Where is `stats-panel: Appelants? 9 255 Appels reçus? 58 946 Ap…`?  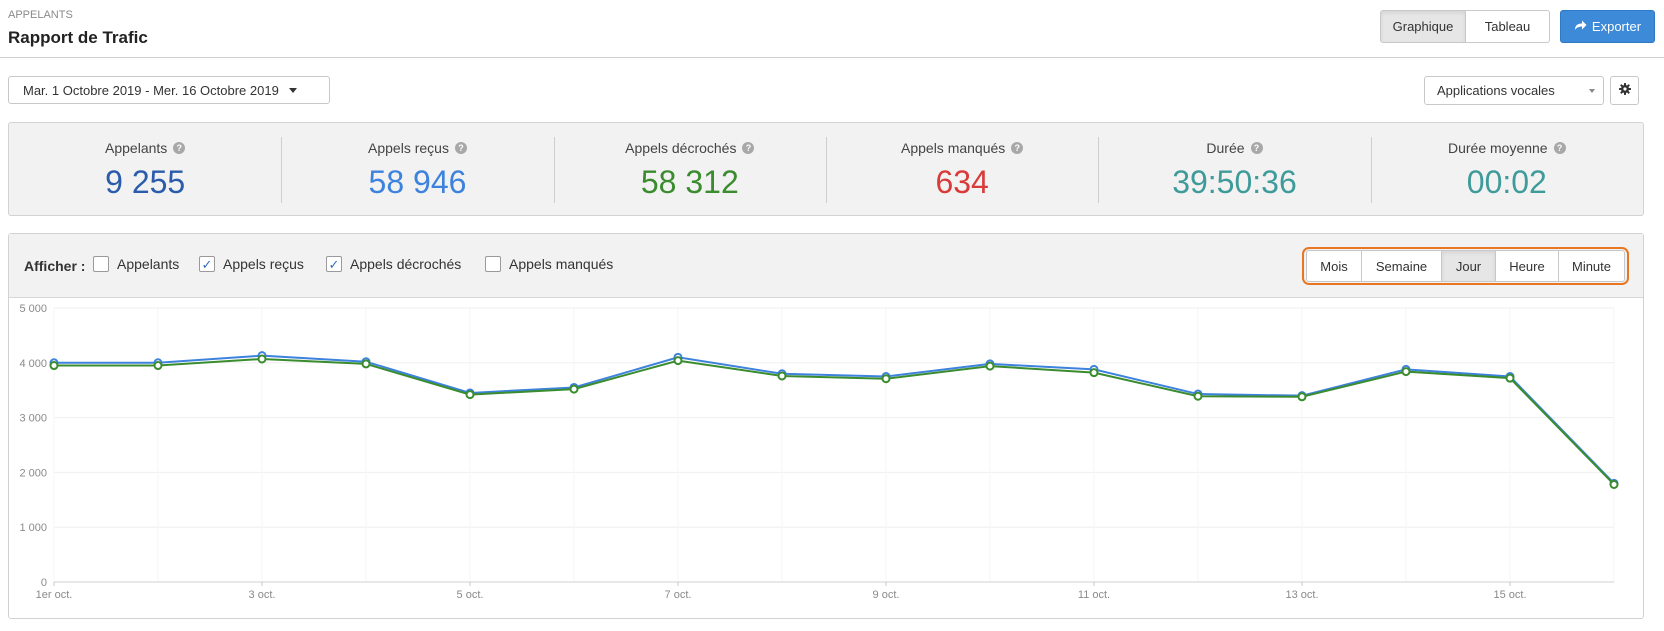
stats-panel: Appelants? 9 255 Appels reçus? 58 946 Ap… is located at coordinates (826, 169).